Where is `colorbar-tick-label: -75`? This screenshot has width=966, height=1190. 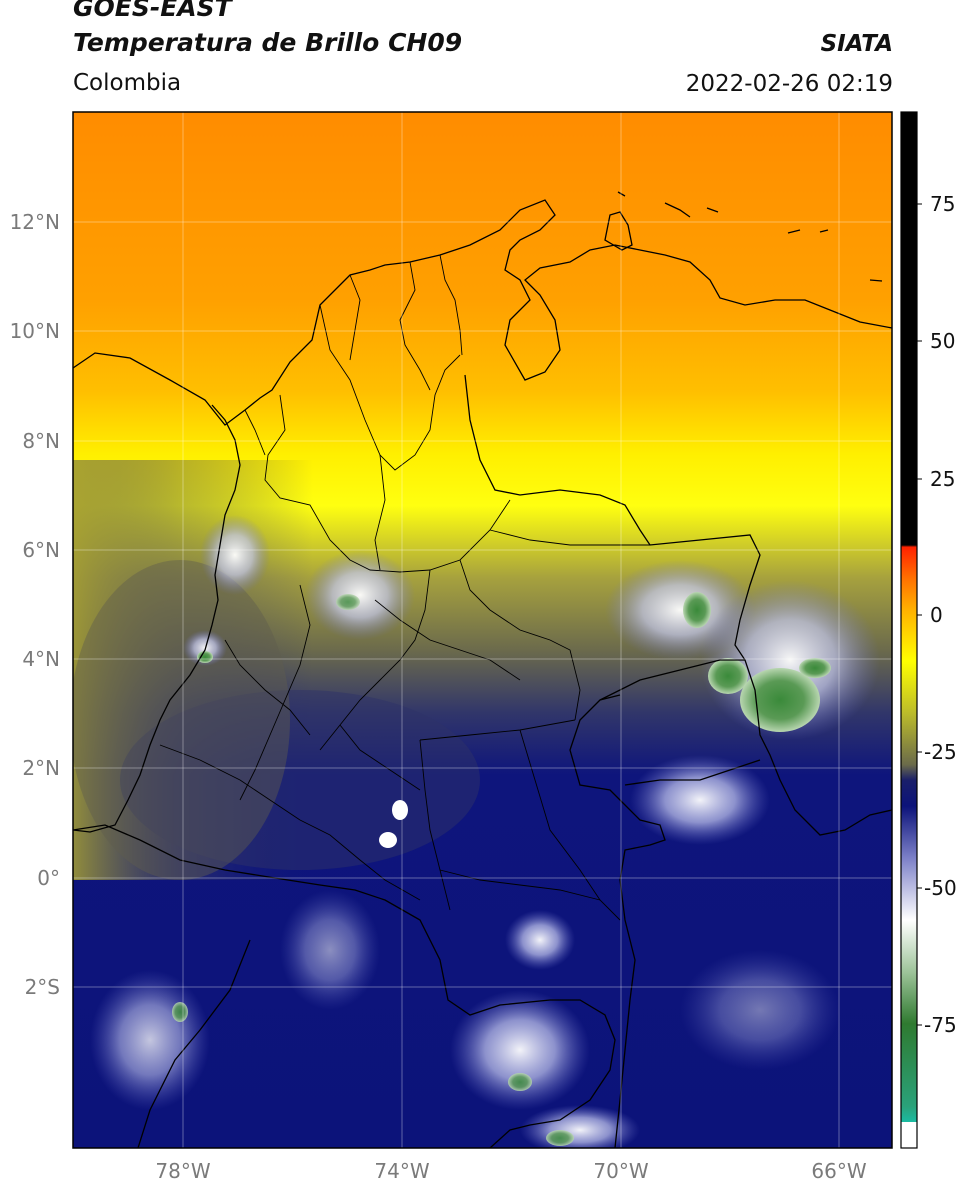
colorbar-tick-label: -75 is located at coordinates (940, 1025).